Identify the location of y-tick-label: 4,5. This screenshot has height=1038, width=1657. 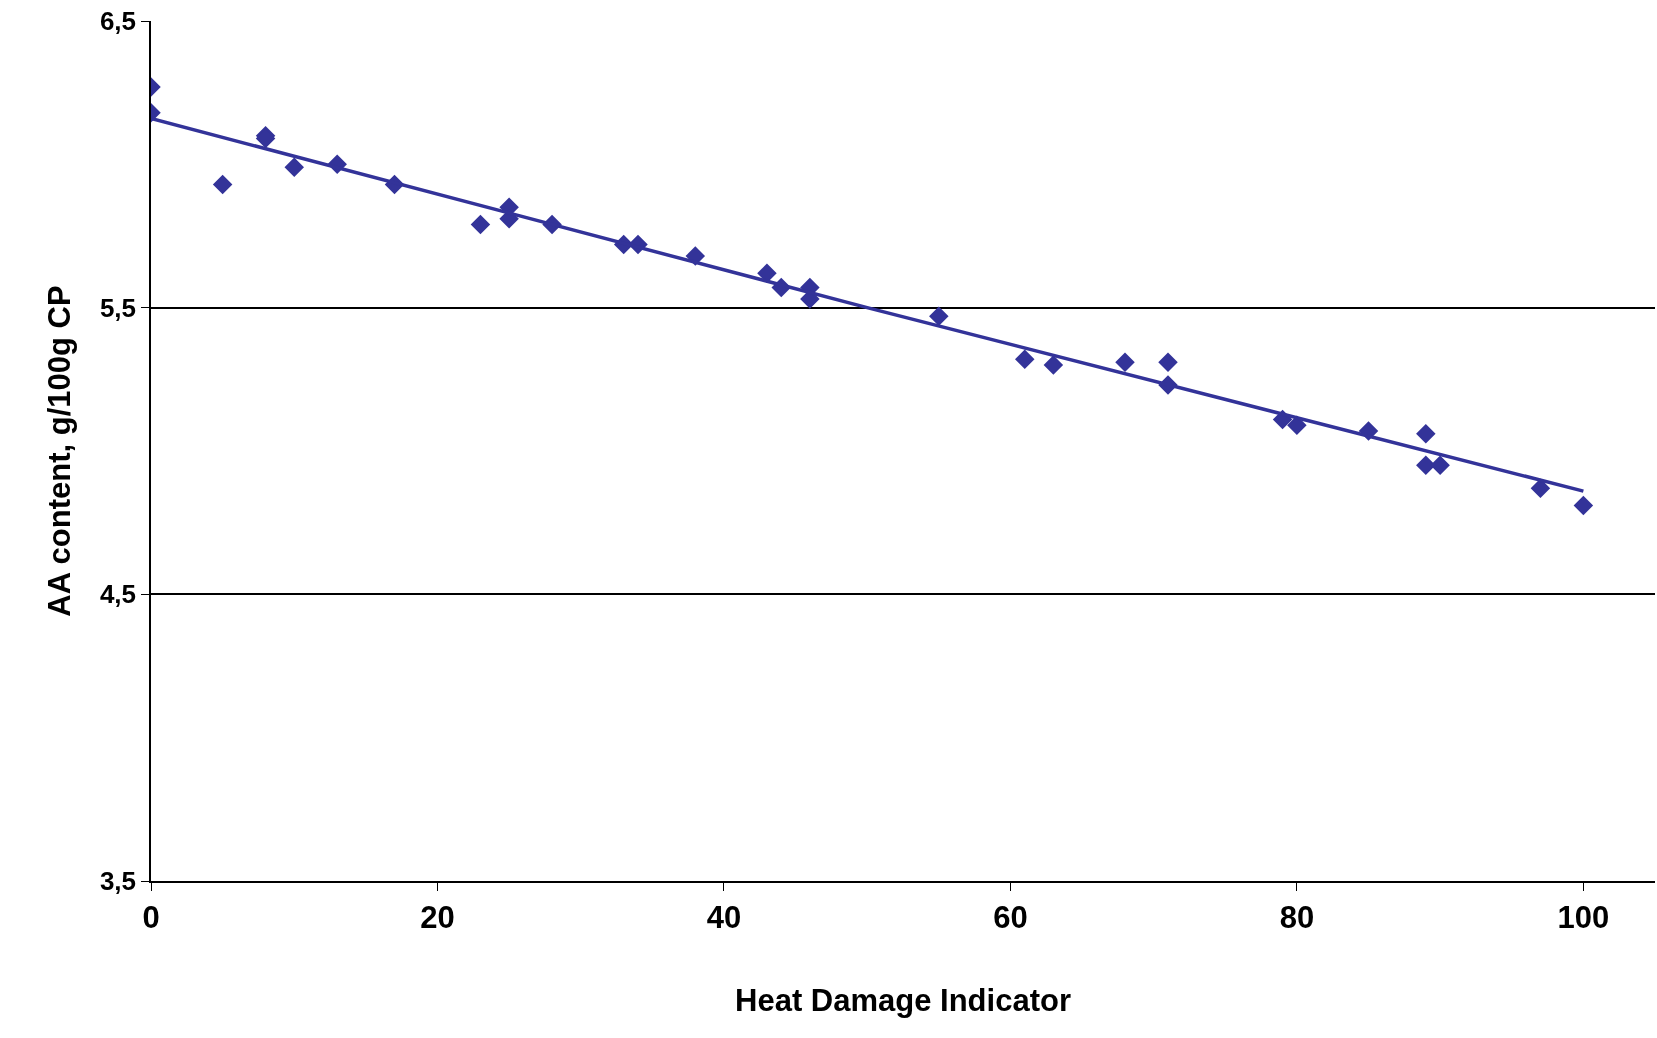
(118, 594).